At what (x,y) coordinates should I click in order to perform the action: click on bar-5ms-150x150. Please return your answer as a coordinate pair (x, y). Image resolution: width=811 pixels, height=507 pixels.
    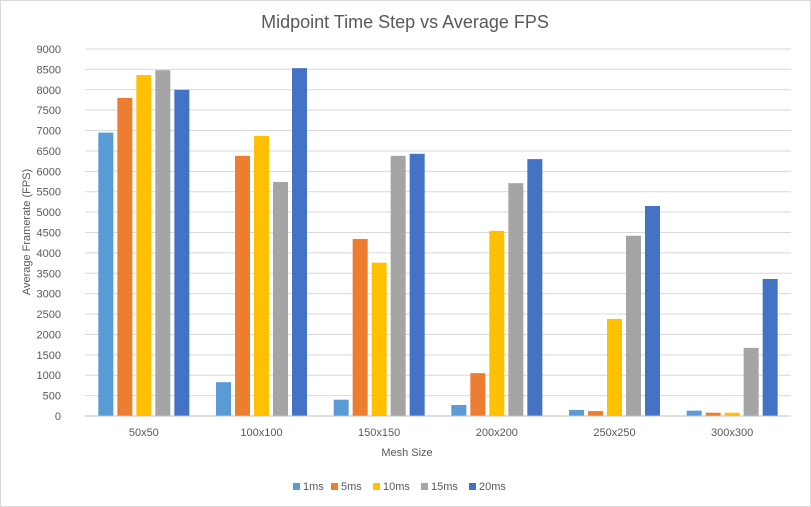
    Looking at the image, I should click on (360, 327).